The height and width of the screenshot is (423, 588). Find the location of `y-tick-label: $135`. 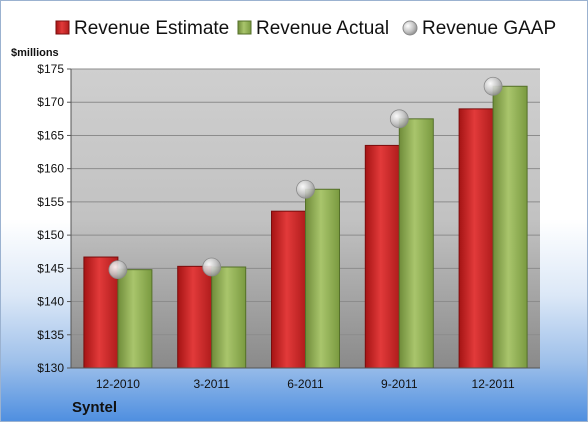

y-tick-label: $135 is located at coordinates (50, 335).